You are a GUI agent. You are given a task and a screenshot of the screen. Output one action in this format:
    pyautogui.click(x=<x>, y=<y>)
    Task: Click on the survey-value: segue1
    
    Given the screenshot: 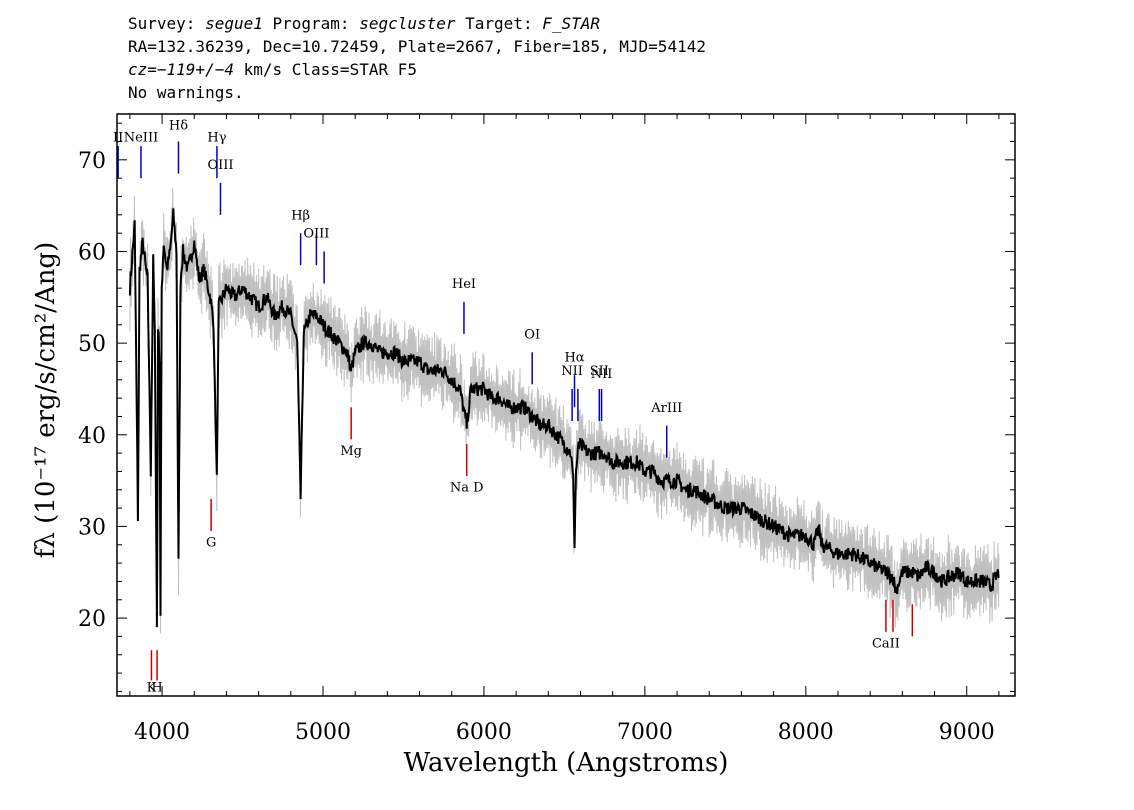 What is the action you would take?
    pyautogui.click(x=234, y=23)
    